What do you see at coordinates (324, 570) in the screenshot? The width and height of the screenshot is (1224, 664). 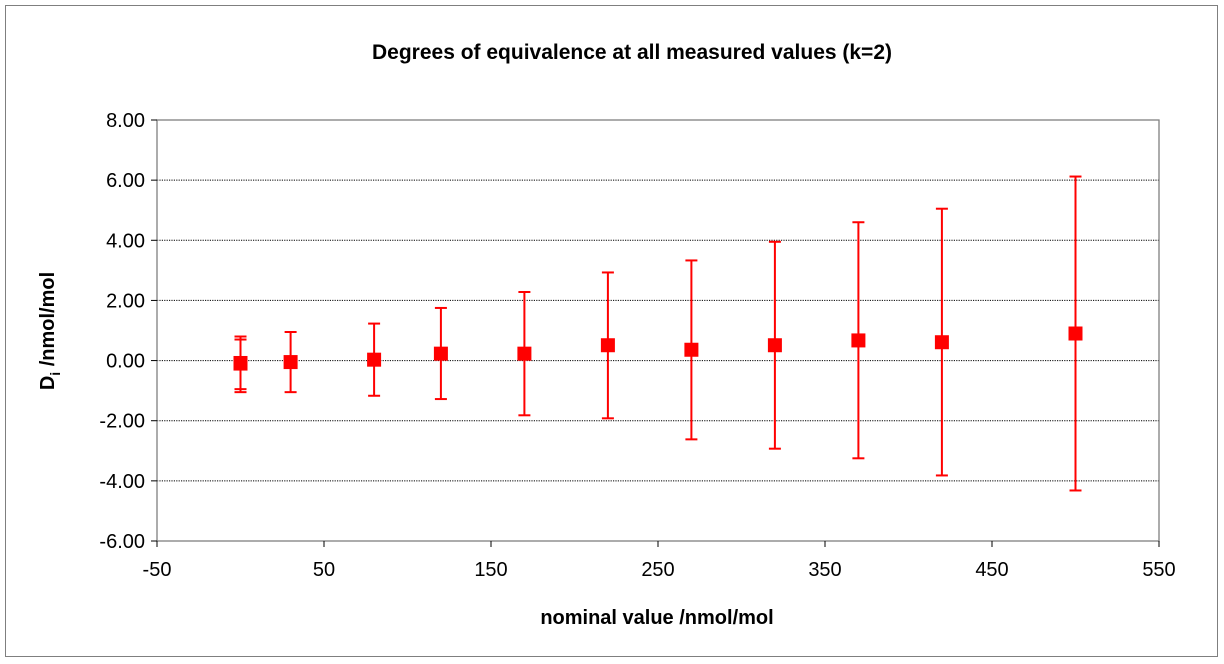 I see `x-tick-label: 50` at bounding box center [324, 570].